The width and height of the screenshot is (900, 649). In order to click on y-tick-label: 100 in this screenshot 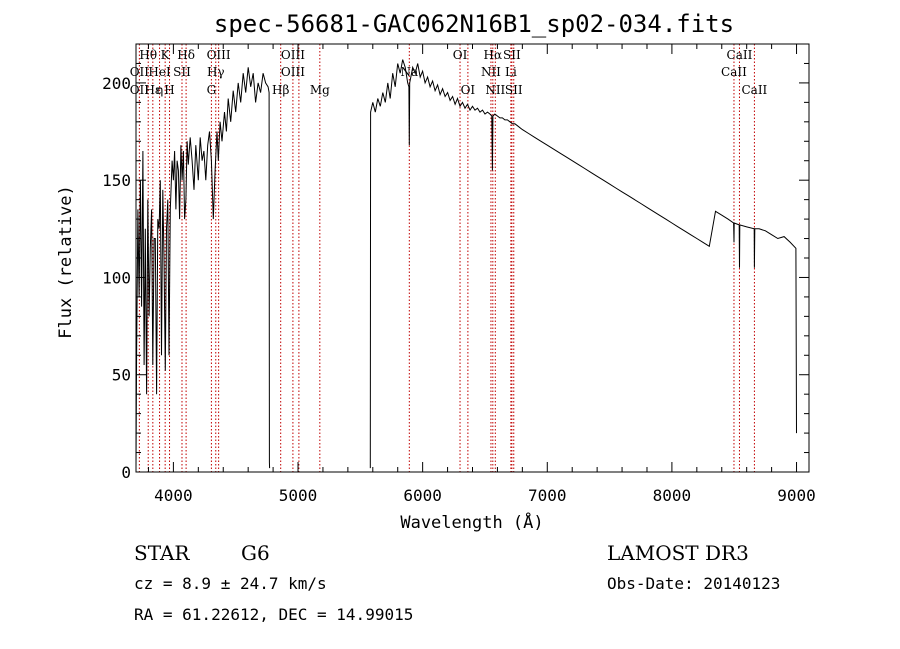, I will do `click(116, 277)`.